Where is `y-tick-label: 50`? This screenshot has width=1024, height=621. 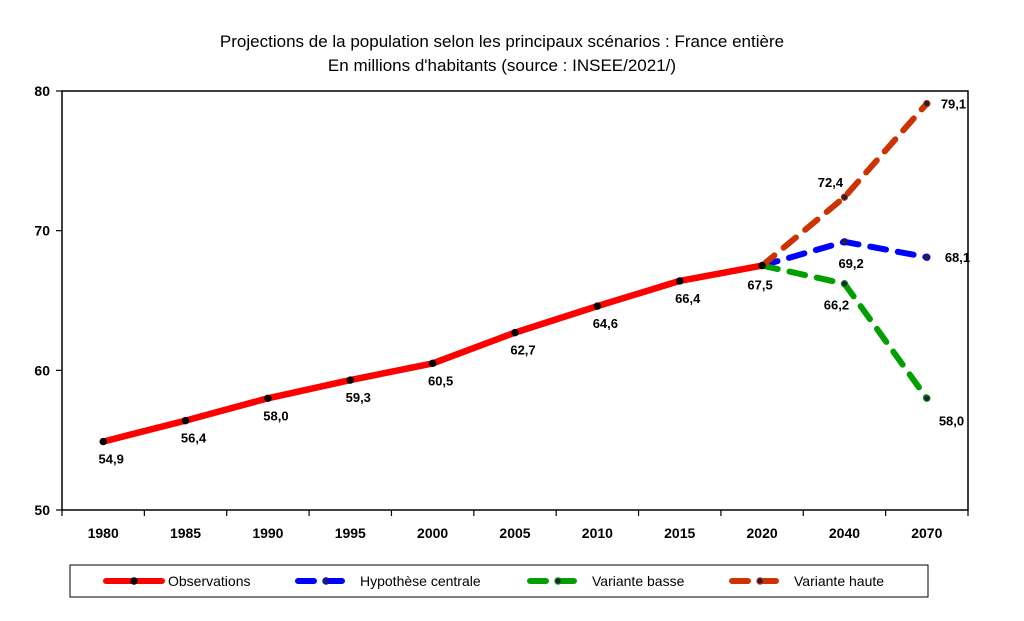 y-tick-label: 50 is located at coordinates (42, 510).